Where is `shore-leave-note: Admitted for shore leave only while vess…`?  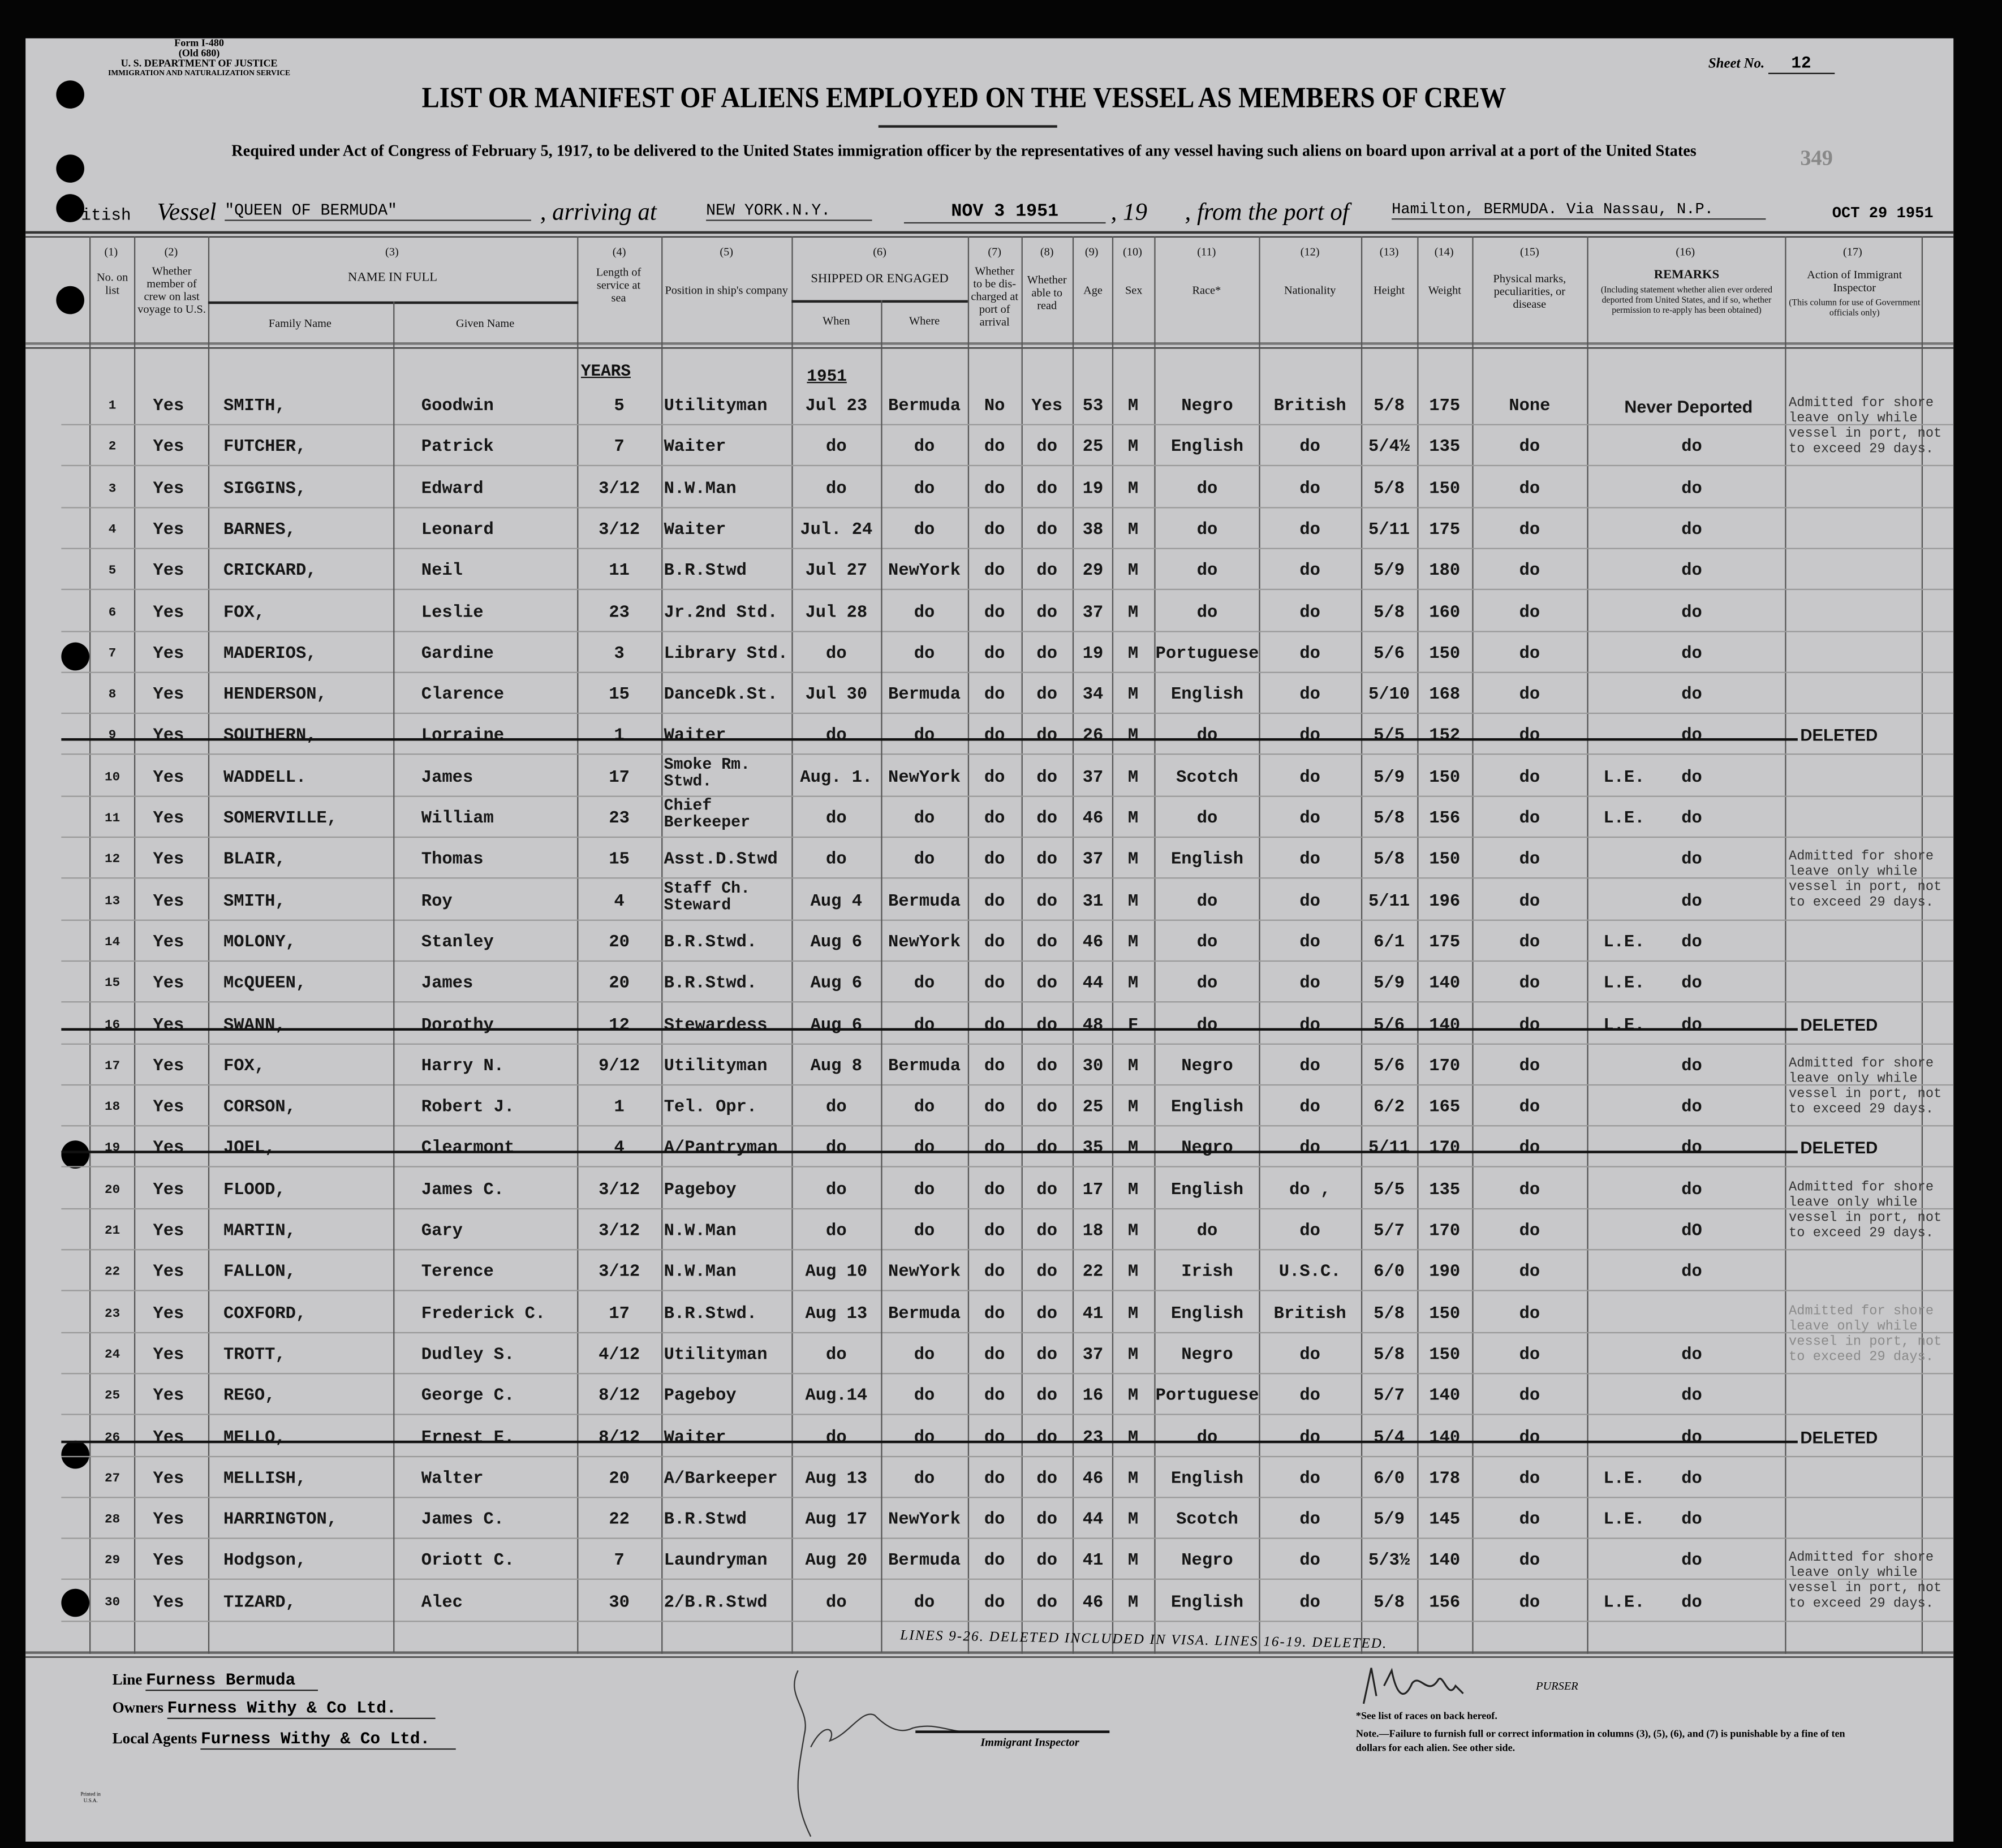
shore-leave-note: Admitted for shore leave only while vess… is located at coordinates (1865, 1581).